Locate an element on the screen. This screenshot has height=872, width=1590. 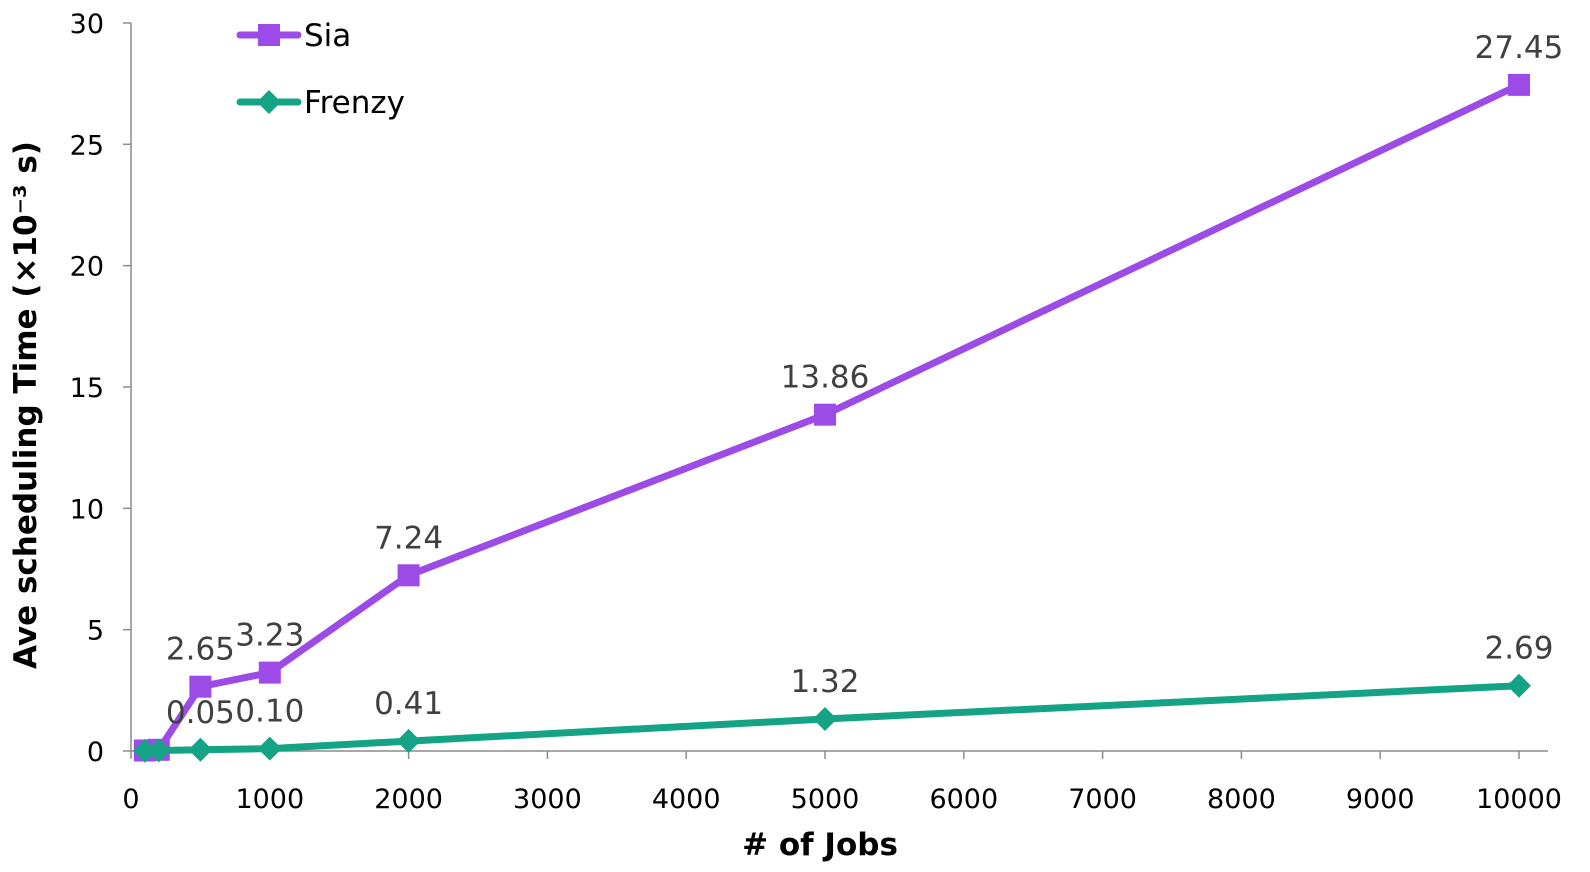
x-tick-label: 7000 is located at coordinates (1102, 799).